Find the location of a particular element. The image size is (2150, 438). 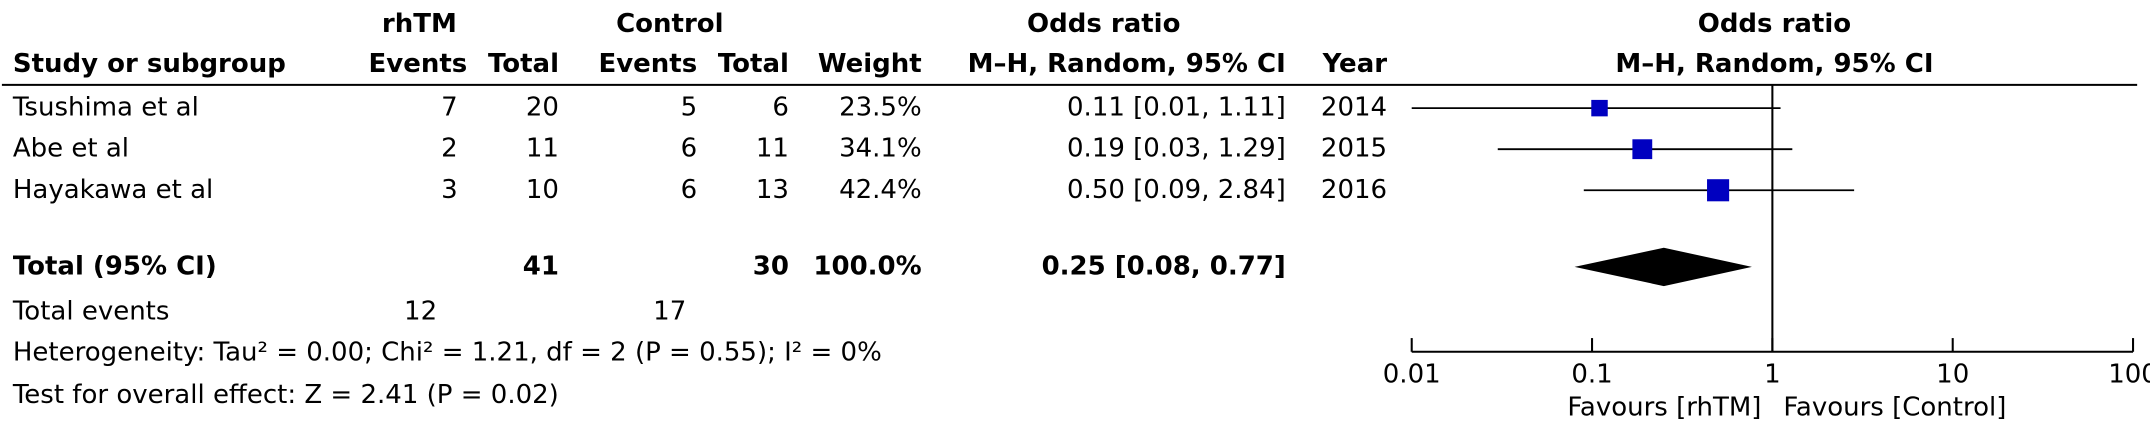

favours-left: Favours [rhTM] is located at coordinates (1664, 407).